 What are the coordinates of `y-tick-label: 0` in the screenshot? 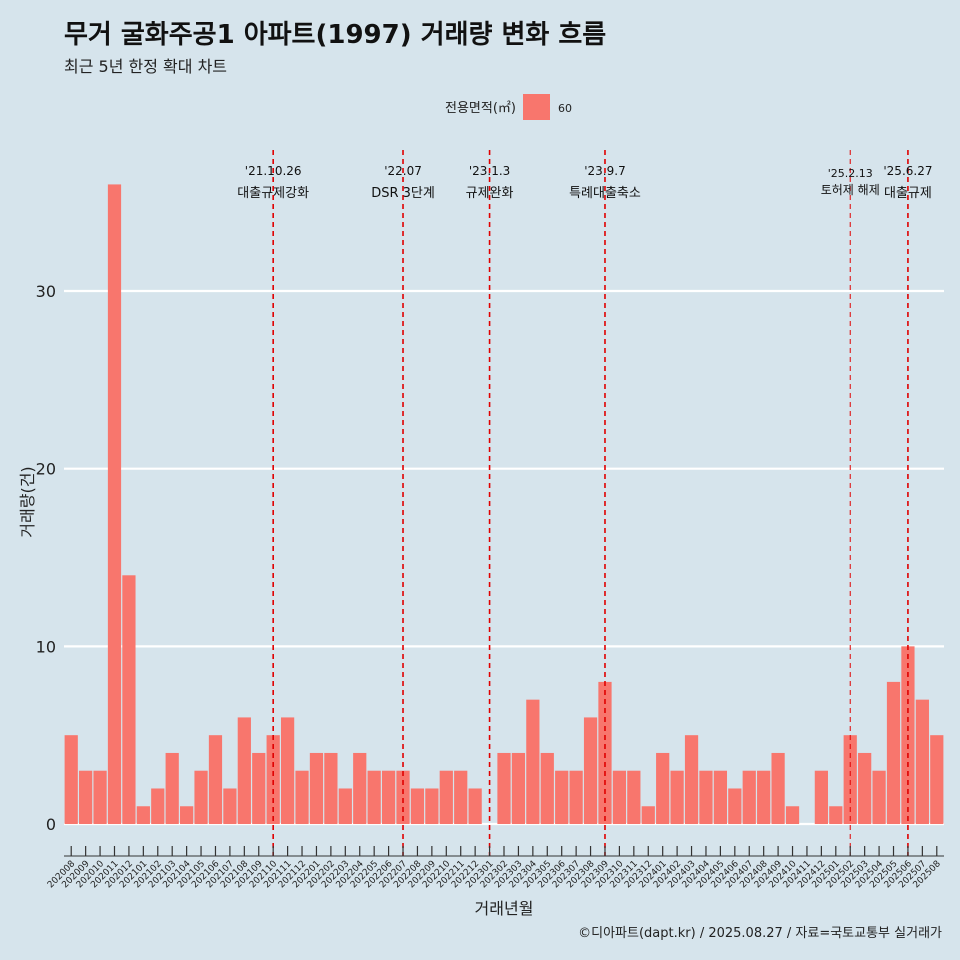 It's located at (51, 824).